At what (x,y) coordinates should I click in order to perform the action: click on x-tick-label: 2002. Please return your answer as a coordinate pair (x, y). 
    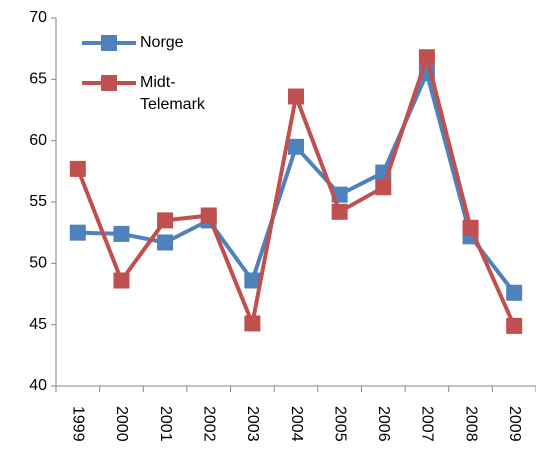
    Looking at the image, I should click on (208, 424).